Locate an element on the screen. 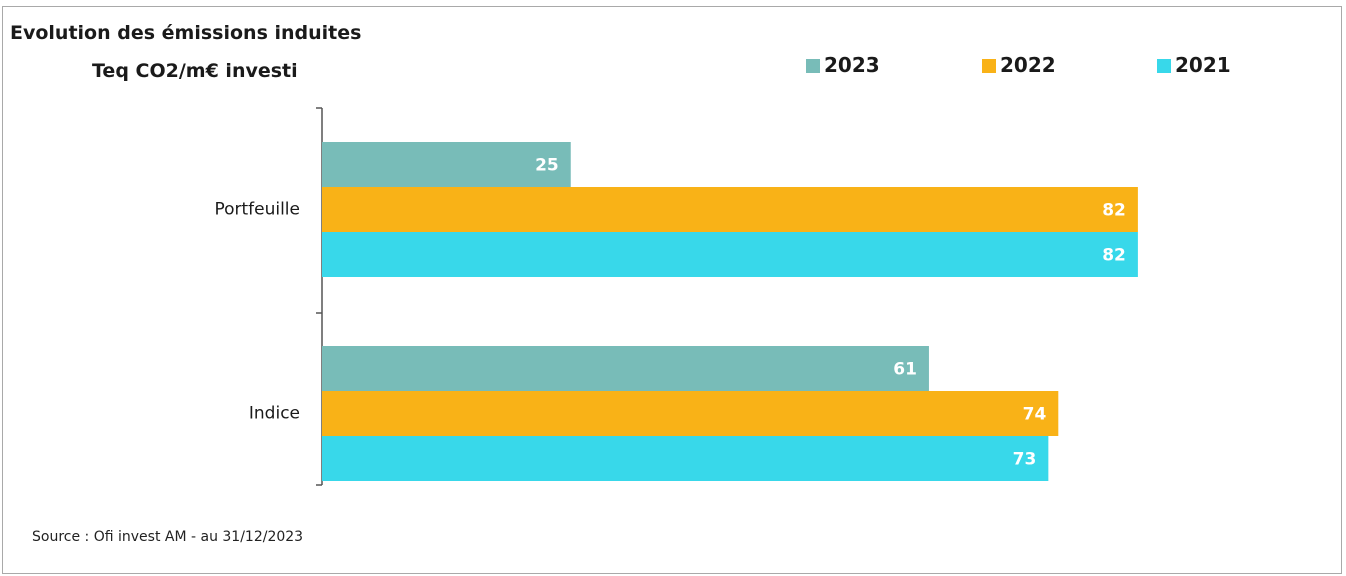 The width and height of the screenshot is (1346, 576). chart-subtitle: Teq CO2/m€ investi is located at coordinates (195, 71).